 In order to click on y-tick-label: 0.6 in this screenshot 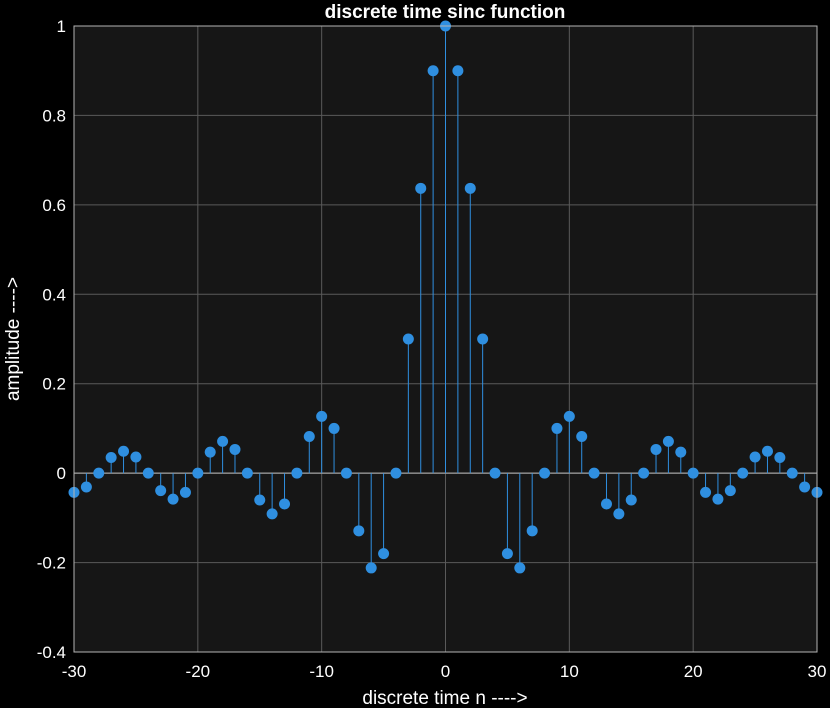, I will do `click(54, 205)`.